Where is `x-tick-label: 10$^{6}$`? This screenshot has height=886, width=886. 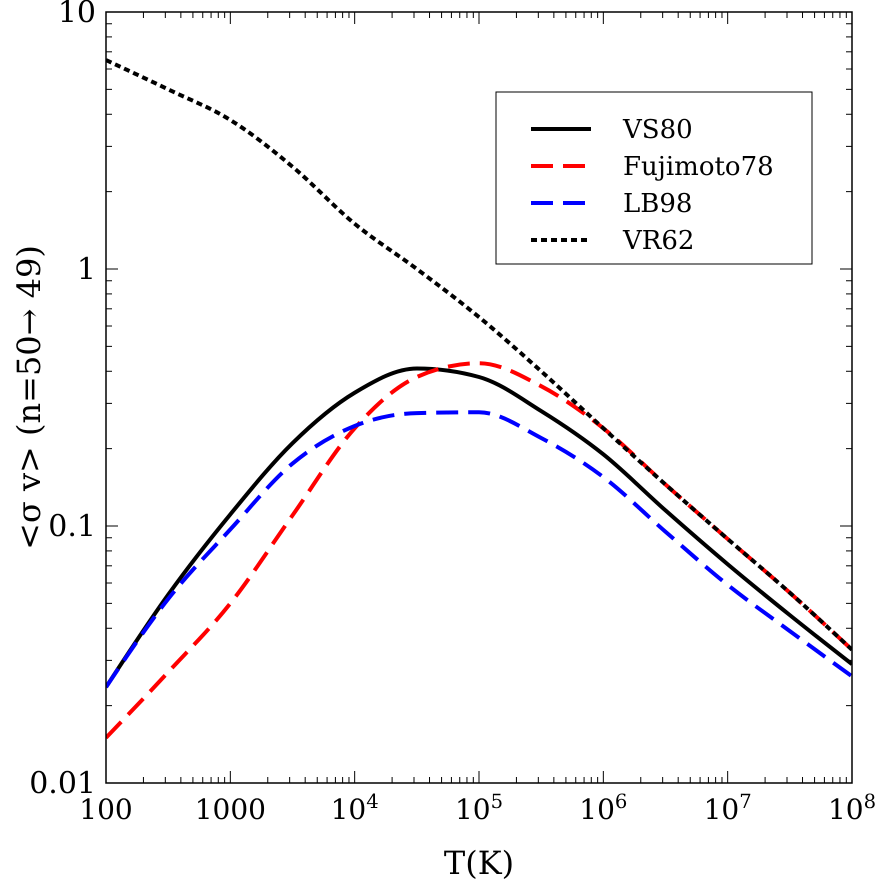
x-tick-label: 10$^{6}$ is located at coordinates (603, 808).